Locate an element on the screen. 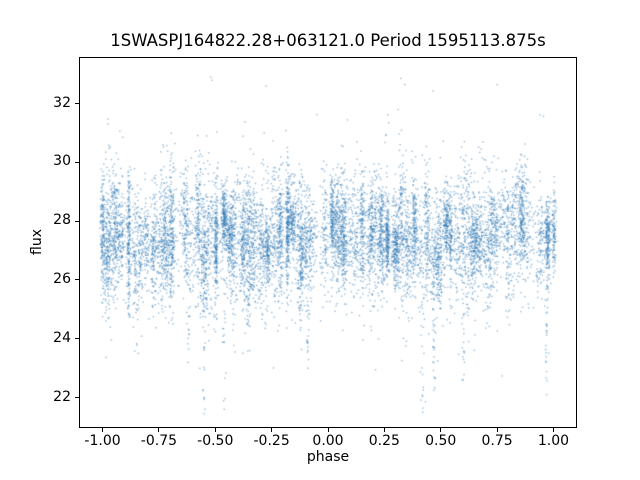  x-tick-label: 0.50 is located at coordinates (441, 441).